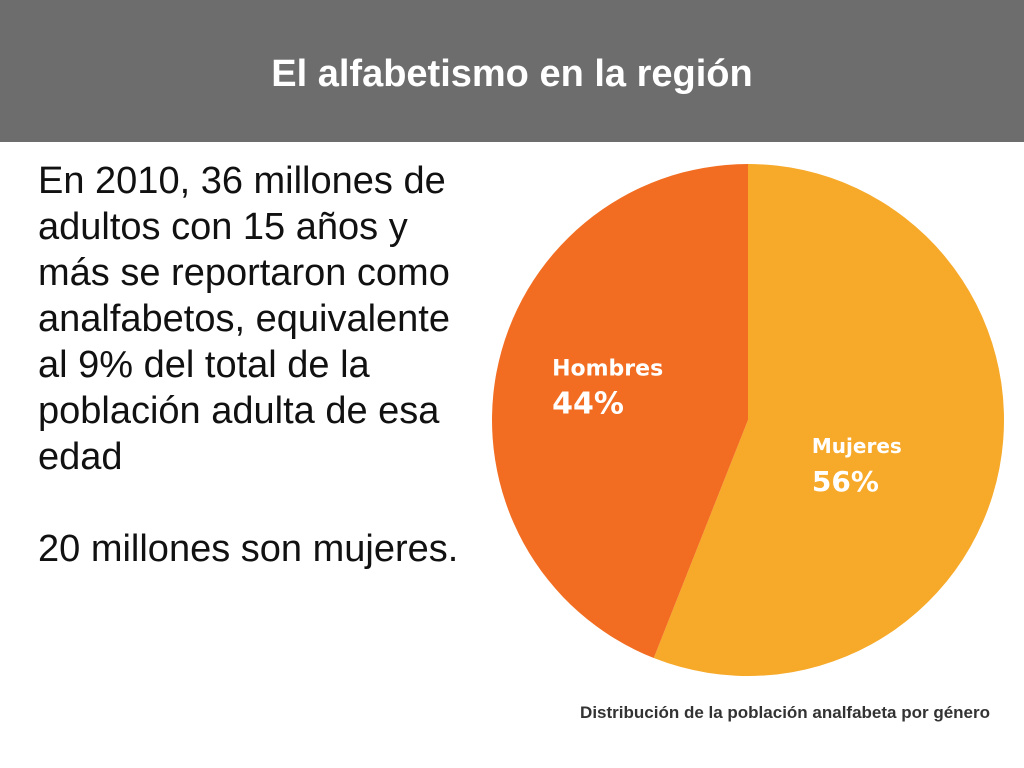 Image resolution: width=1024 pixels, height=768 pixels. Describe the element at coordinates (512, 74) in the screenshot. I see `slide-title: El alfabetismo en la región` at that location.